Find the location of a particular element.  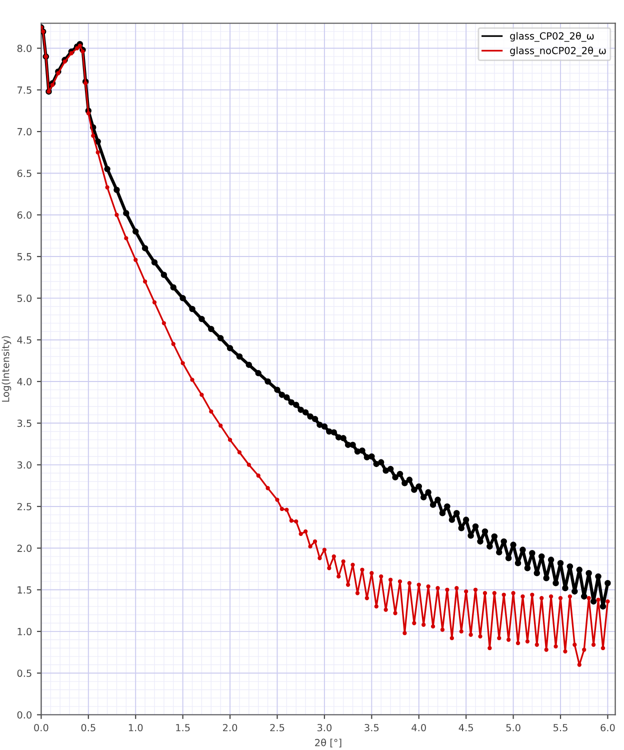

x-tick-label: 5.0 is located at coordinates (513, 728).